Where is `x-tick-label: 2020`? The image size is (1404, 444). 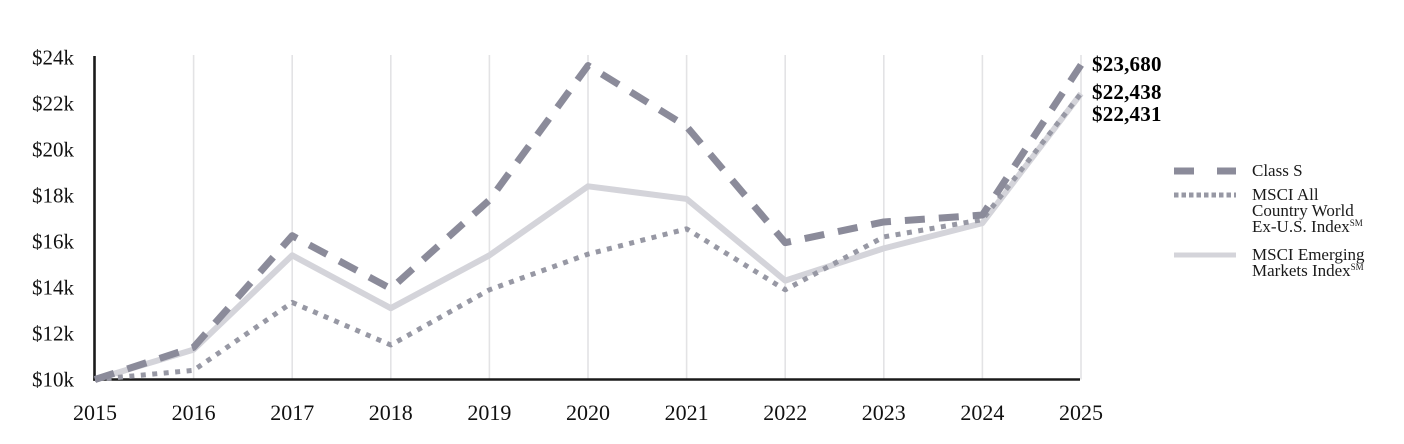 x-tick-label: 2020 is located at coordinates (588, 412).